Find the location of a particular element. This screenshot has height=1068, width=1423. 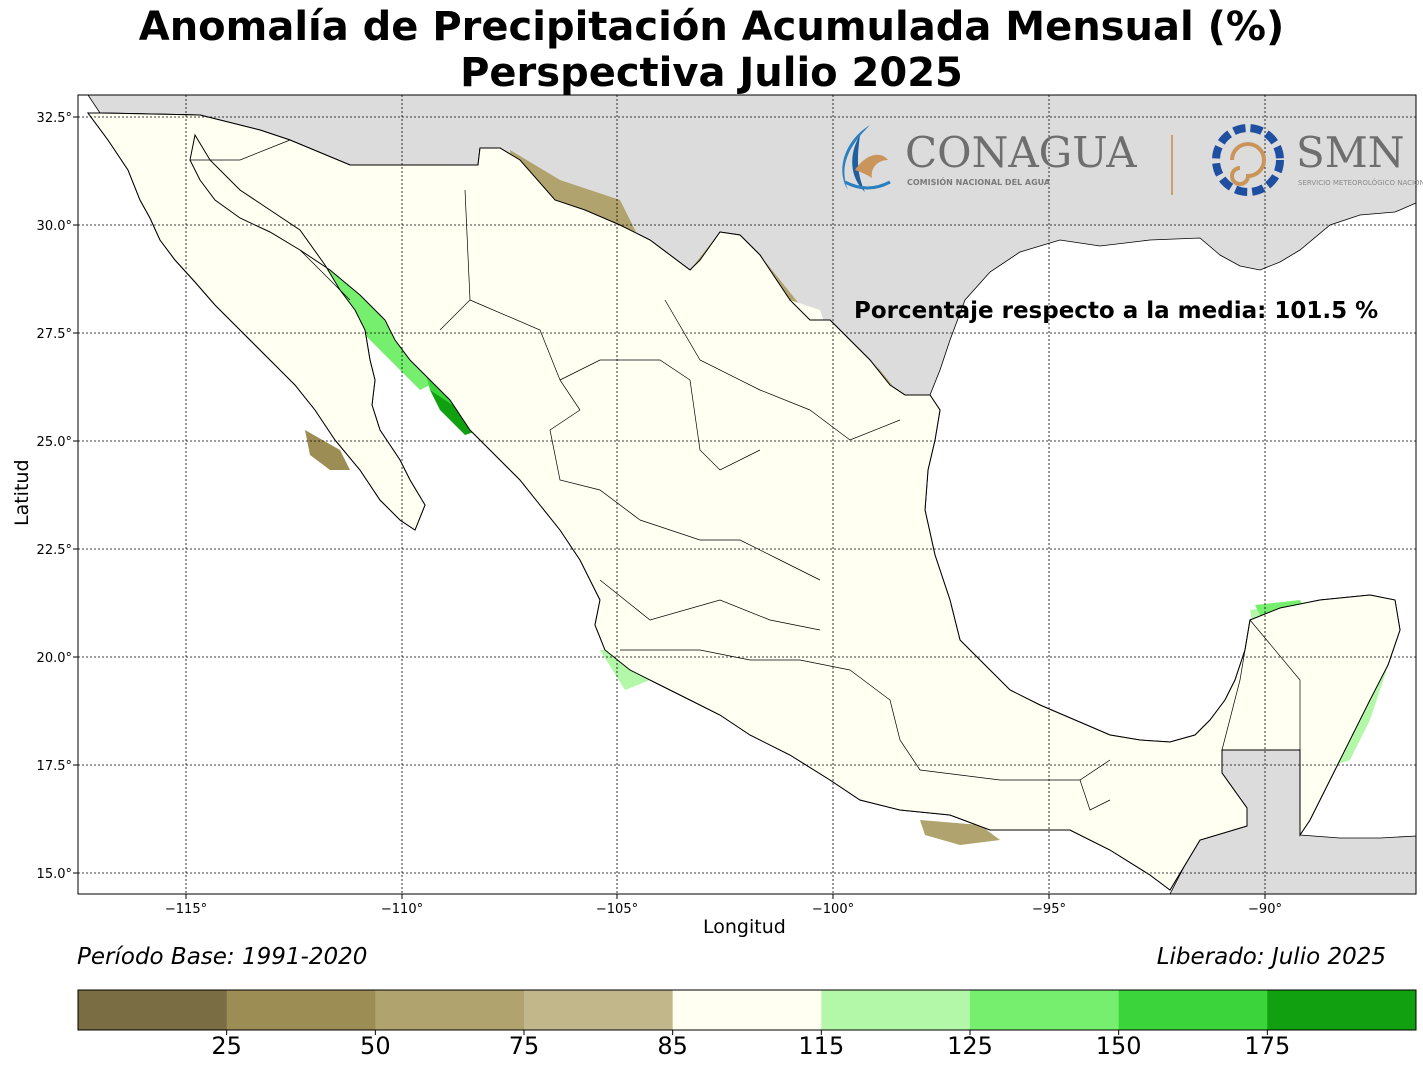

colorbar is located at coordinates (747, 1012).